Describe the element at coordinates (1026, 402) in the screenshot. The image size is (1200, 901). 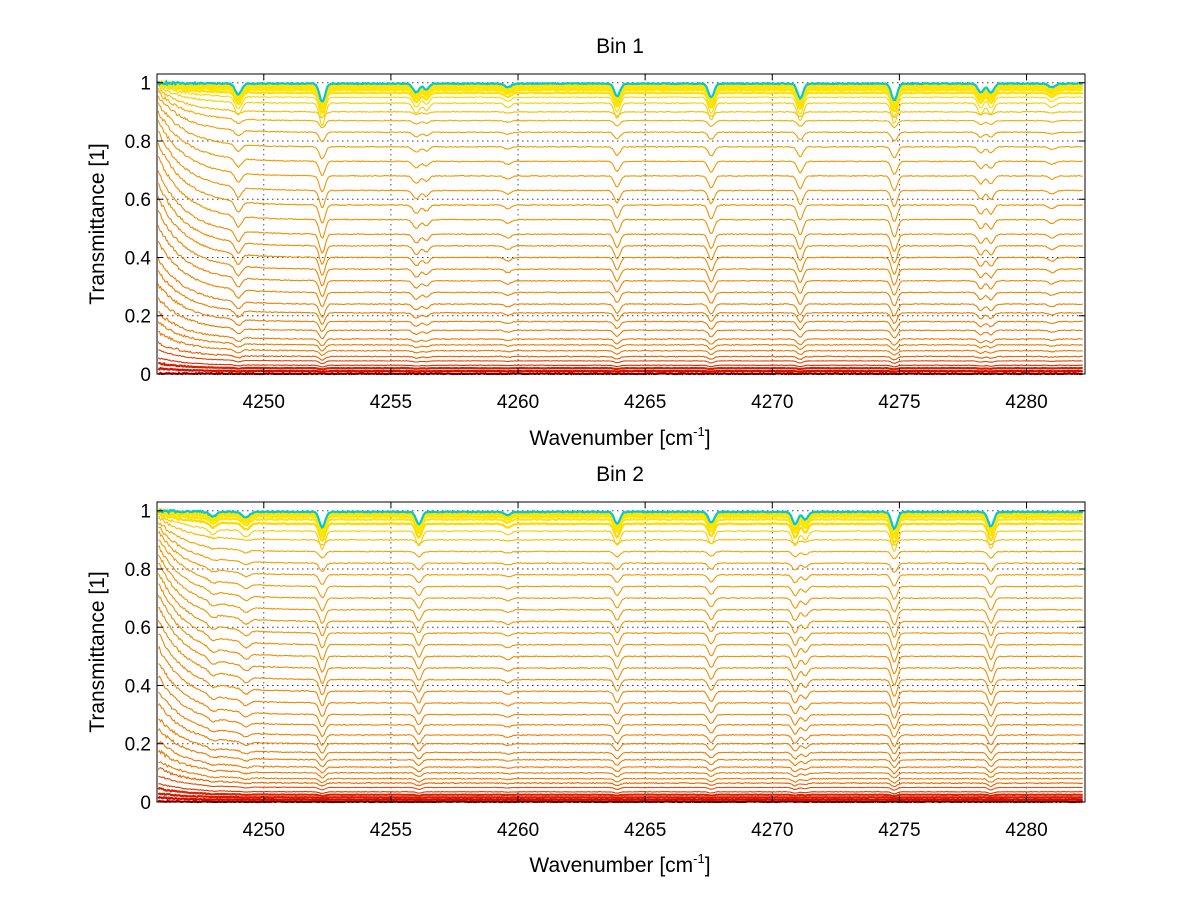
I see `x-tick-label: 4280` at that location.